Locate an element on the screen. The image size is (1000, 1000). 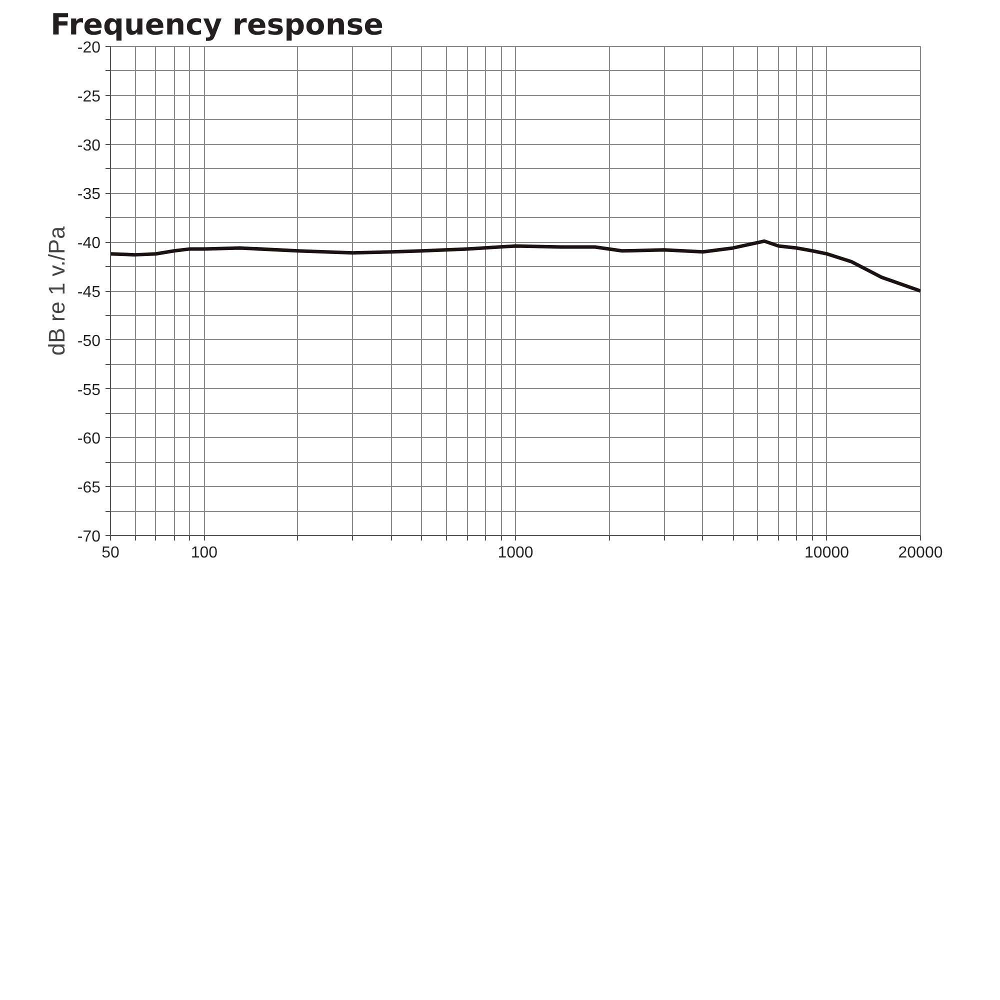
x-tick-label: 10000 is located at coordinates (827, 553).